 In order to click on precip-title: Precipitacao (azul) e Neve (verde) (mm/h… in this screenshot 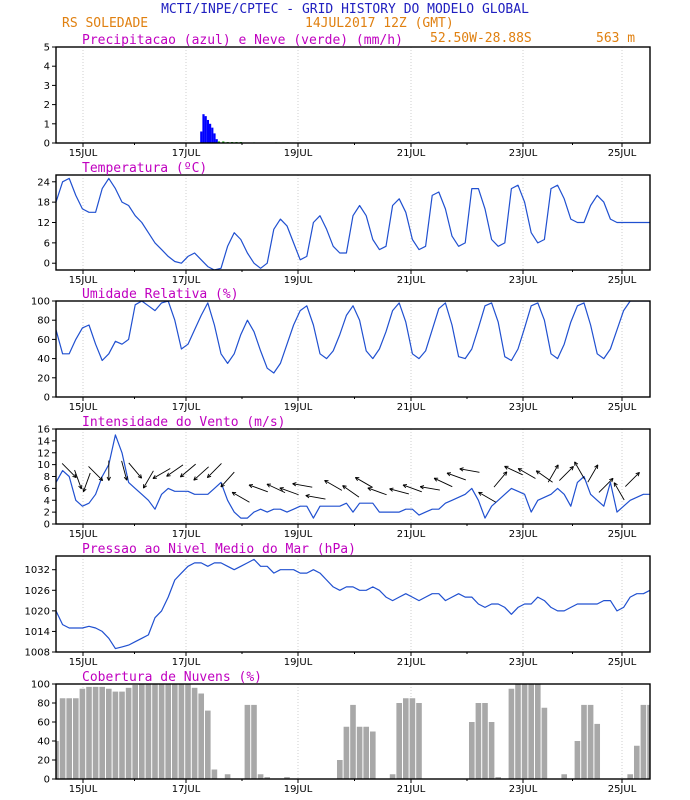, I will do `click(242, 40)`.